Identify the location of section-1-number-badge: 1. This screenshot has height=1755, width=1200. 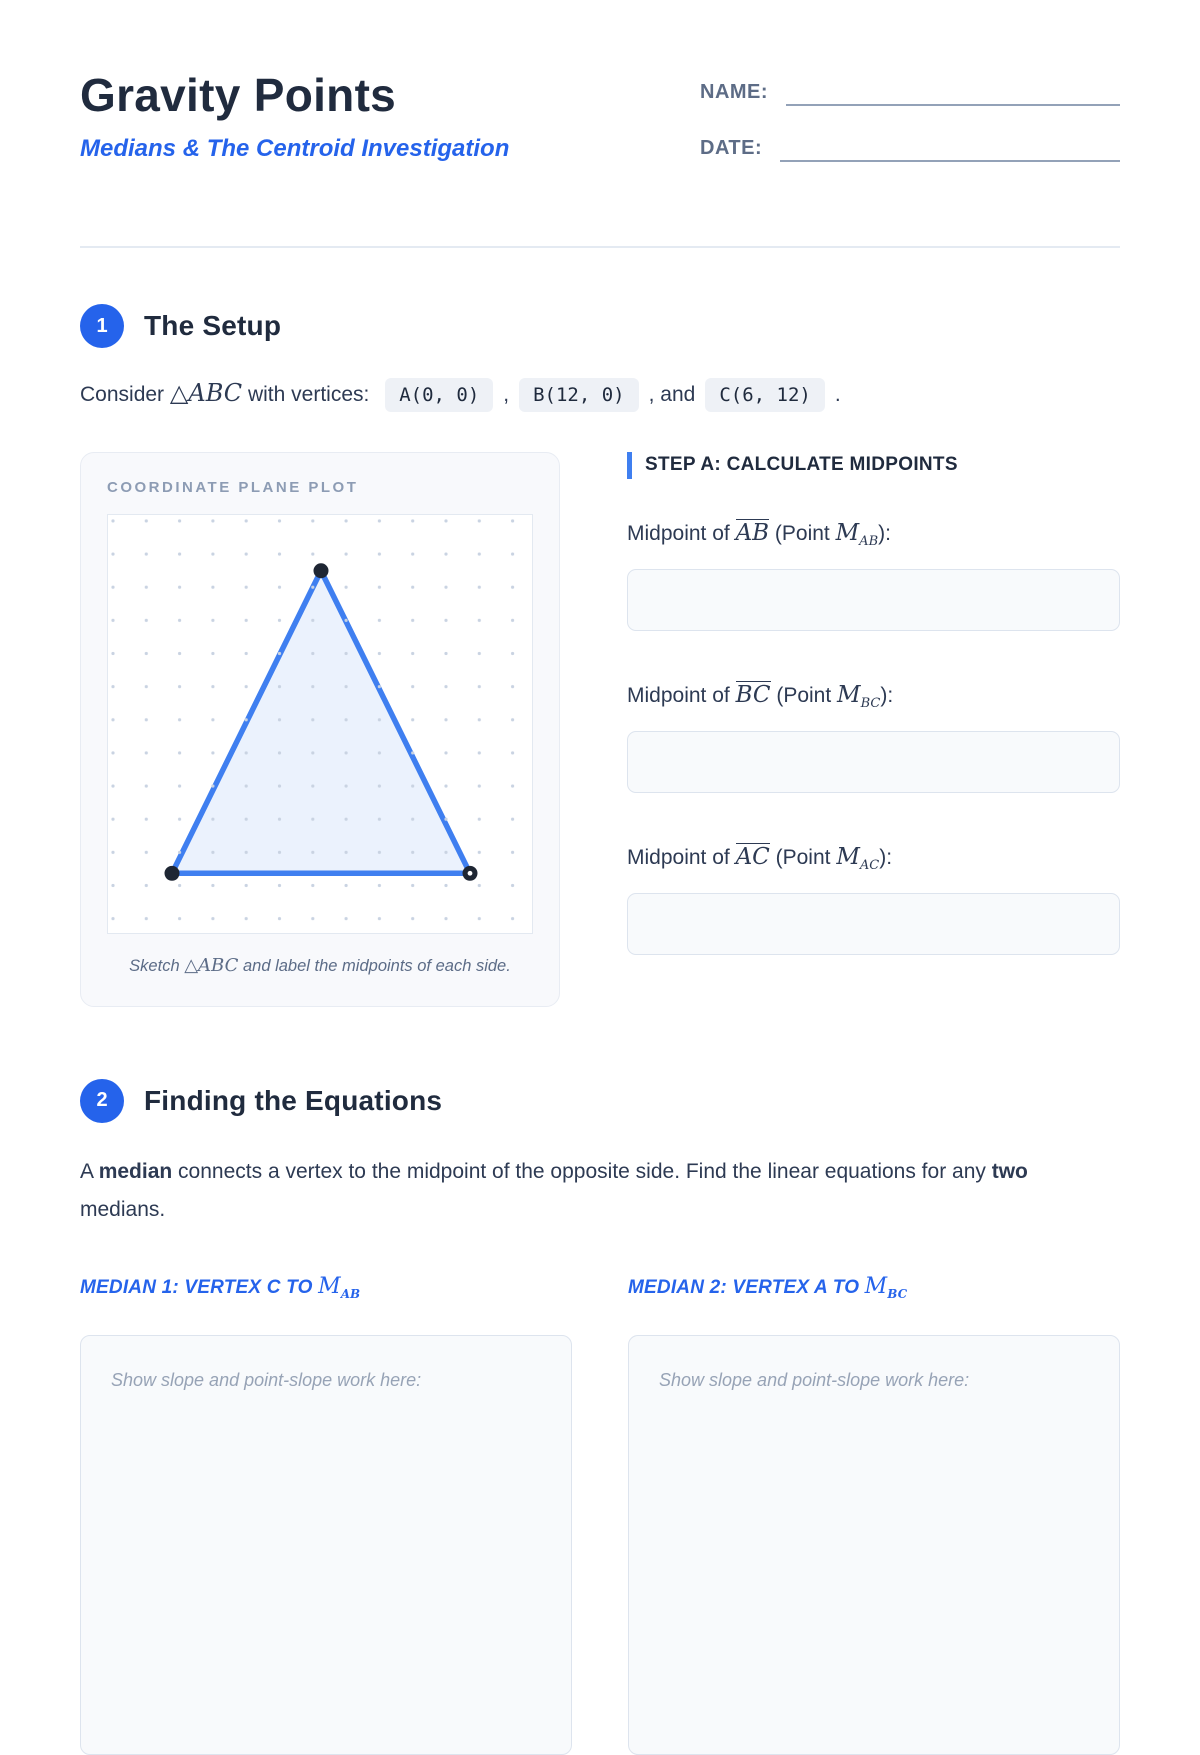
(102, 326).